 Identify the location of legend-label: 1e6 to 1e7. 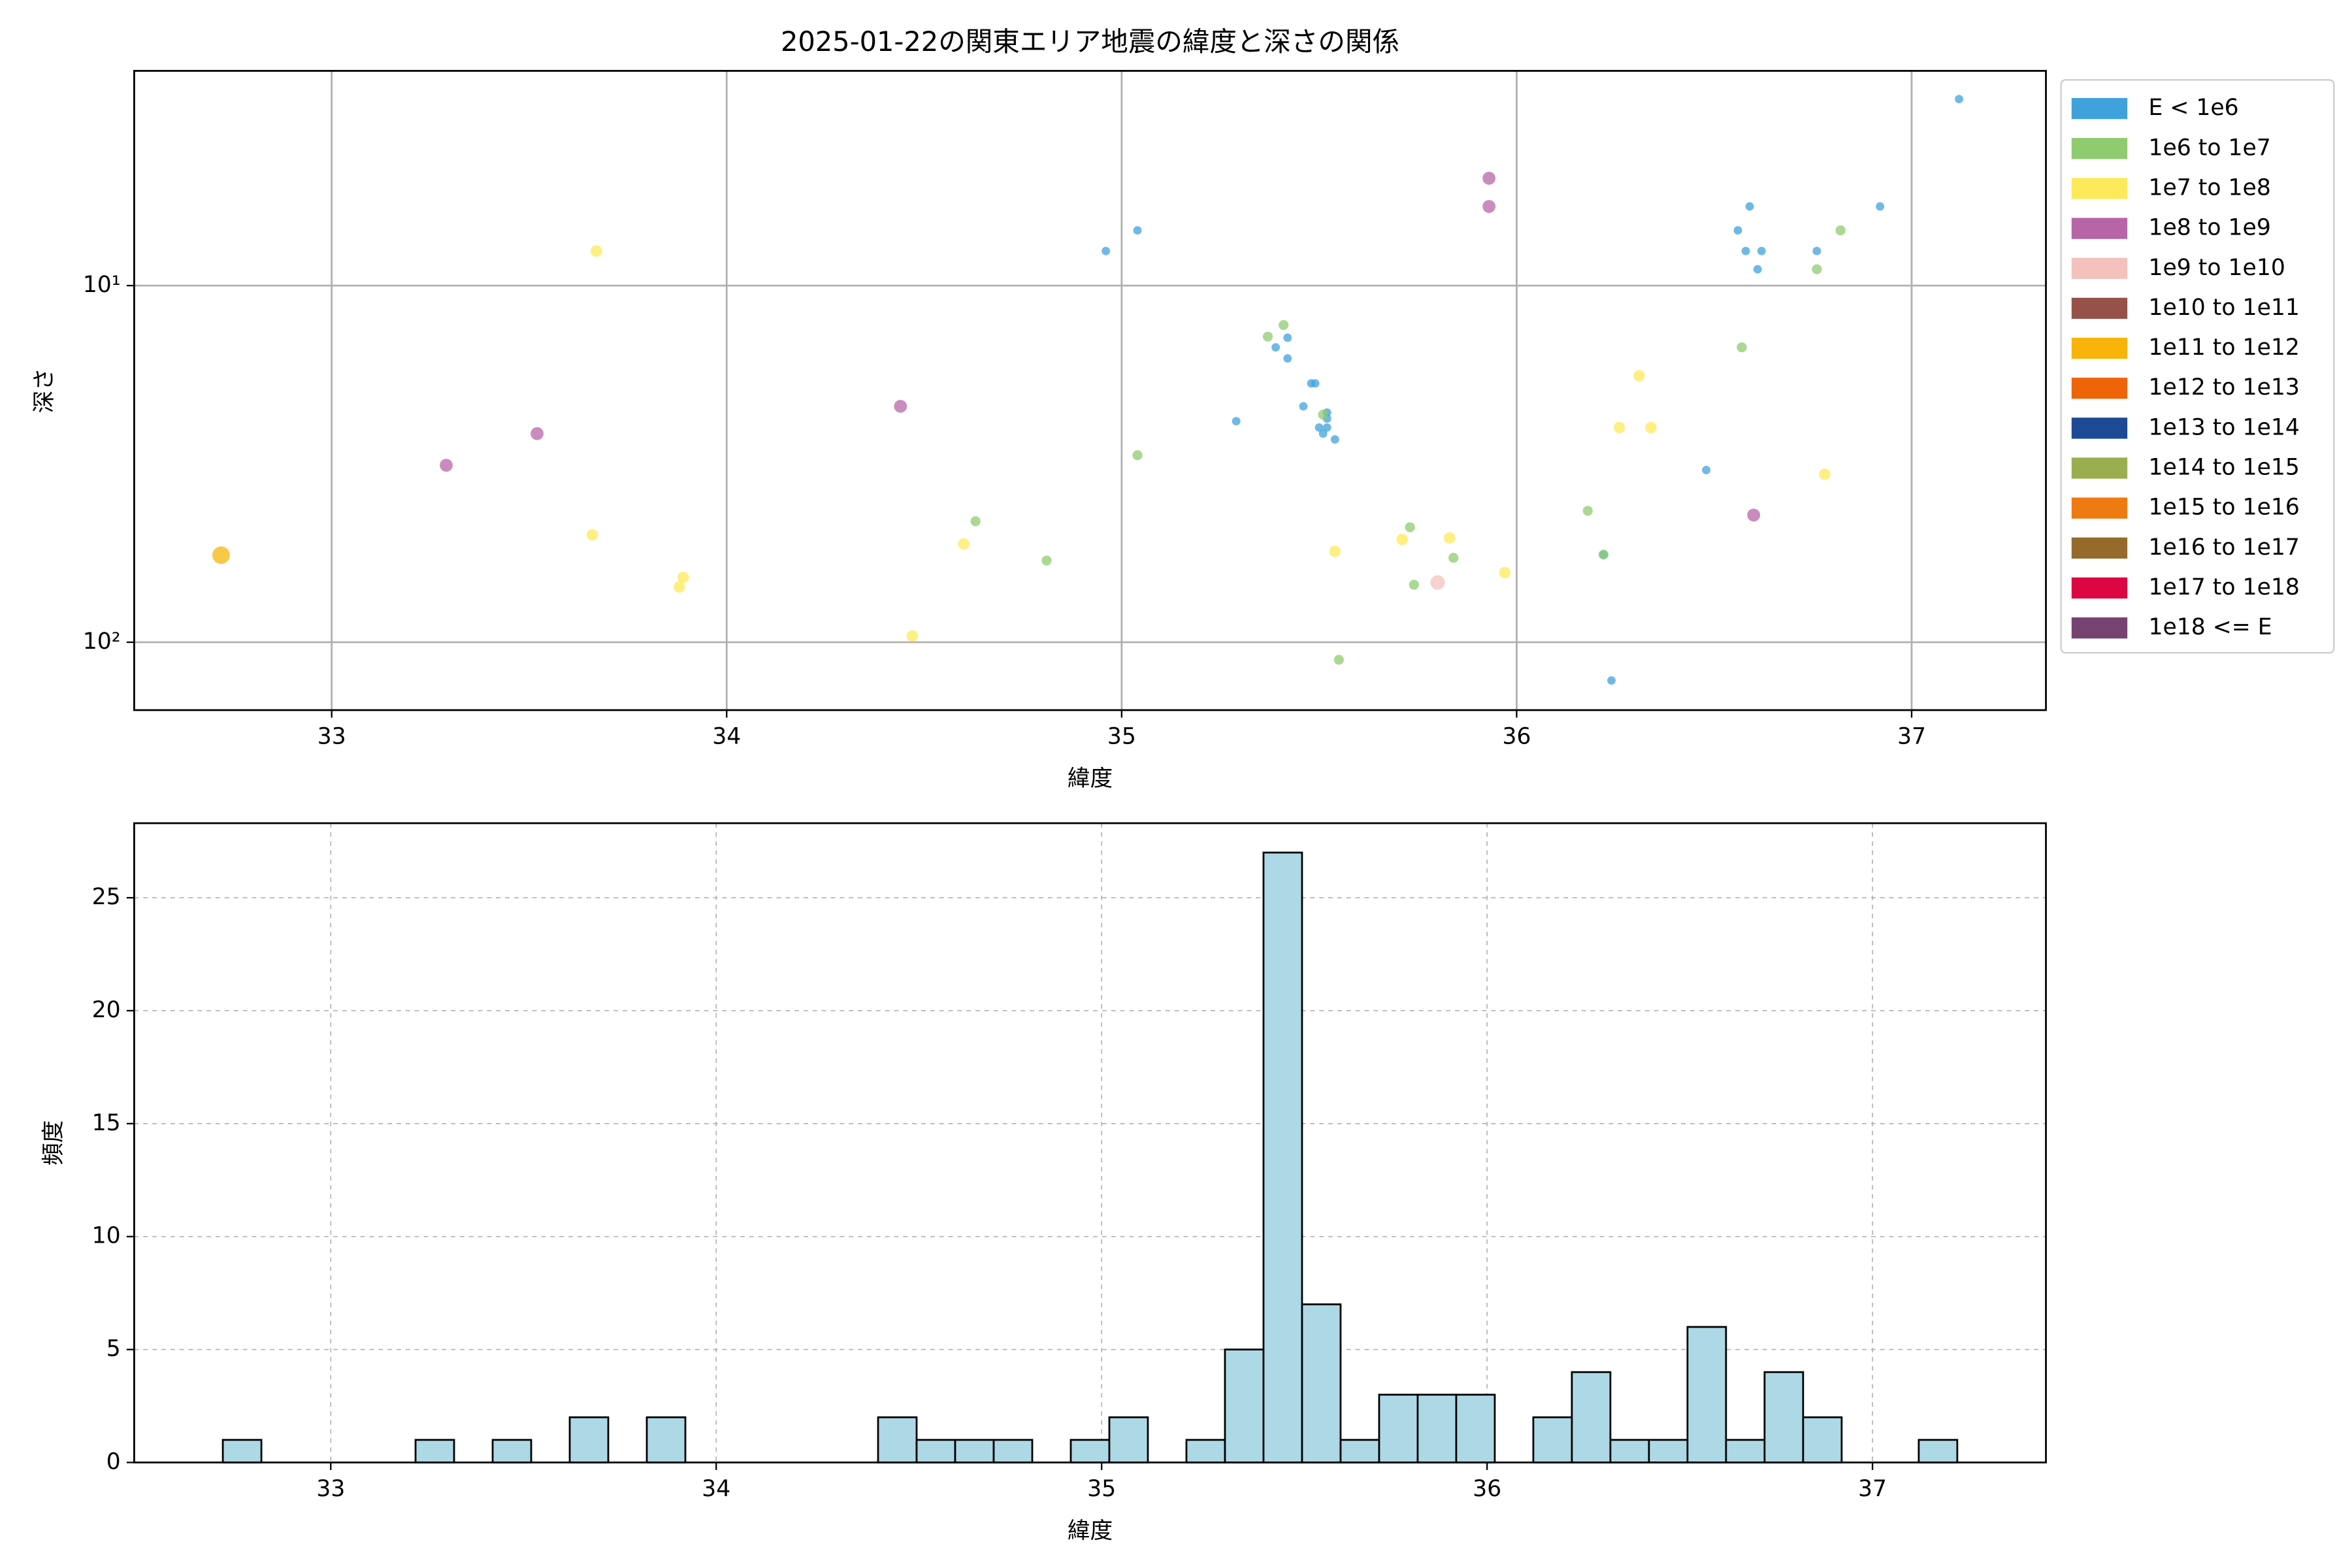
(2209, 148).